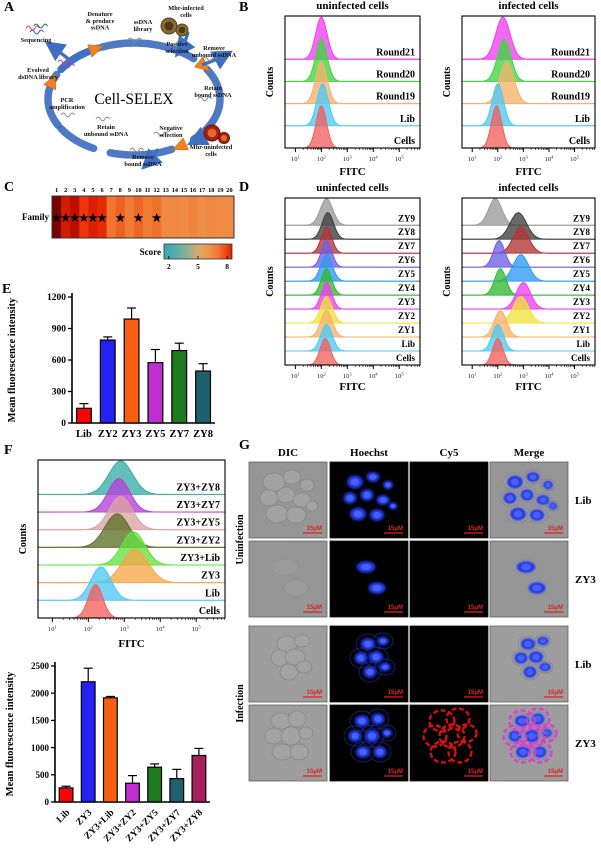 The height and width of the screenshot is (850, 601). I want to click on row-label-3: ZY3, so click(585, 744).